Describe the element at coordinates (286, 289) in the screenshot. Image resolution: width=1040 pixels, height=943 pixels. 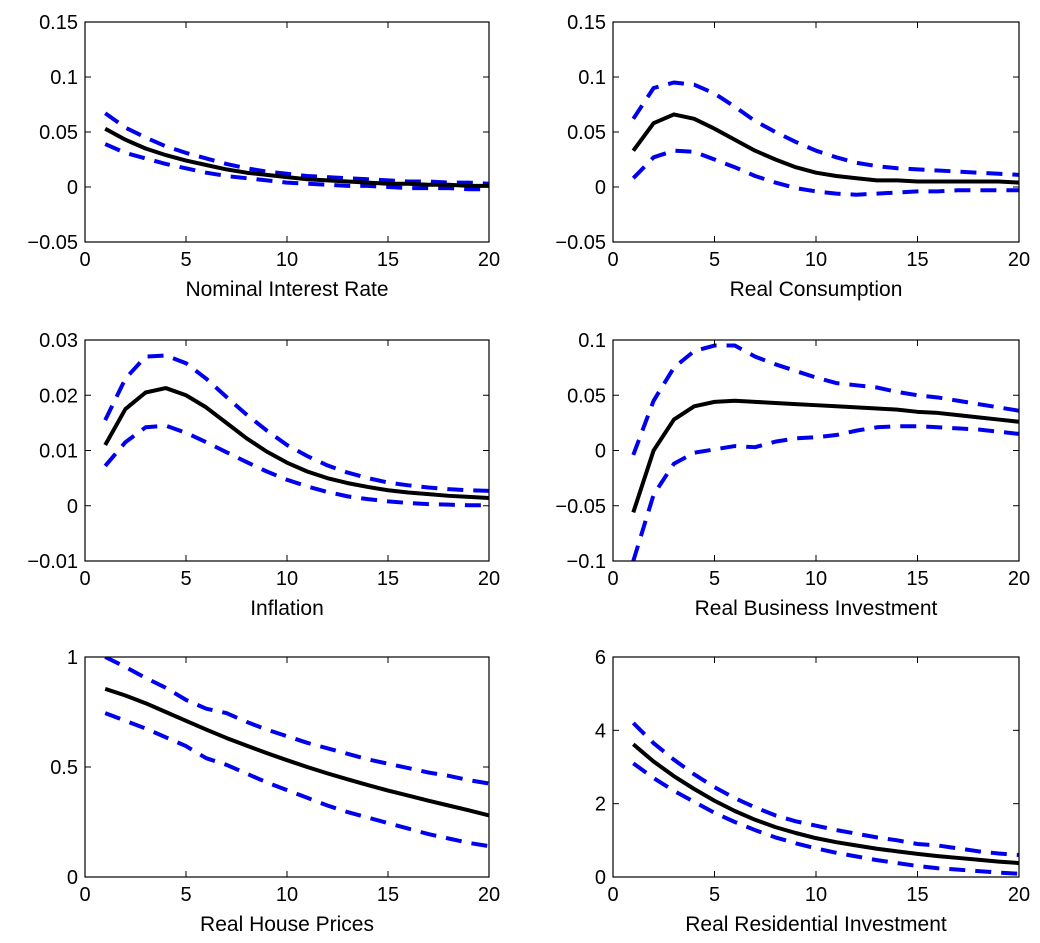
I see `x-axis-label: Nominal Interest Rate` at that location.